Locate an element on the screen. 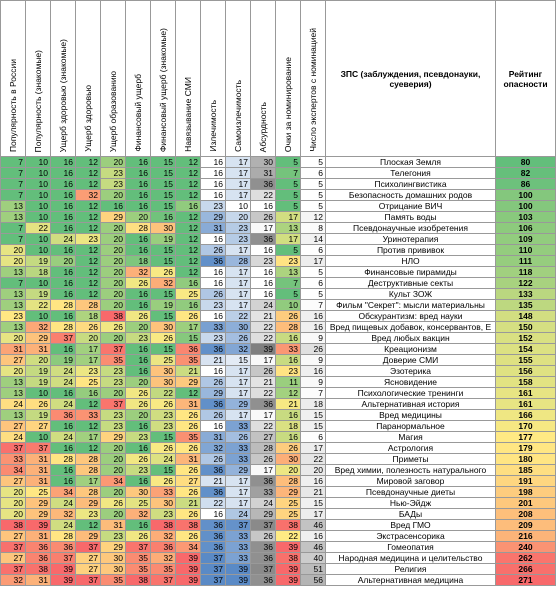 Image resolution: width=558 pixels, height=604 pixels. column-header: Финансовый ущерб (знакомые) is located at coordinates (163, 78).